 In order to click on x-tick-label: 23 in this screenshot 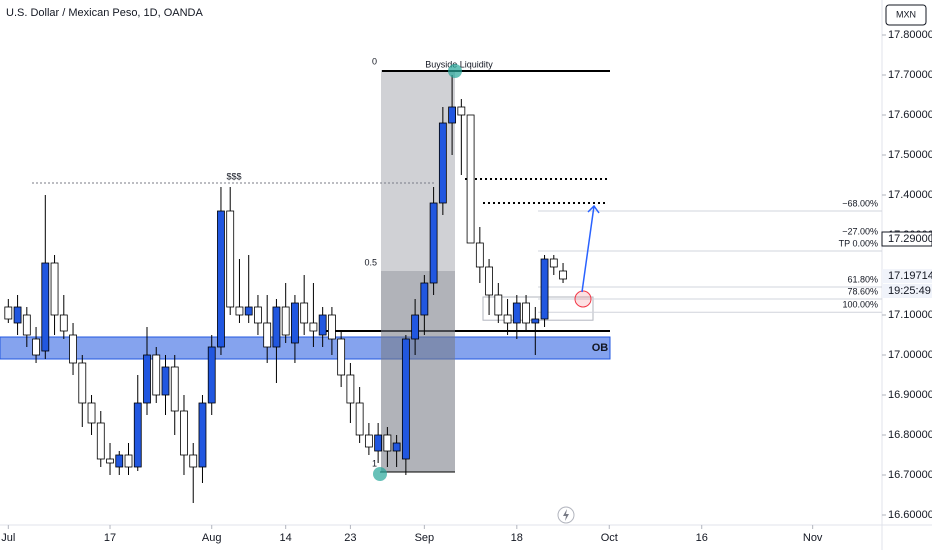, I will do `click(350, 538)`.